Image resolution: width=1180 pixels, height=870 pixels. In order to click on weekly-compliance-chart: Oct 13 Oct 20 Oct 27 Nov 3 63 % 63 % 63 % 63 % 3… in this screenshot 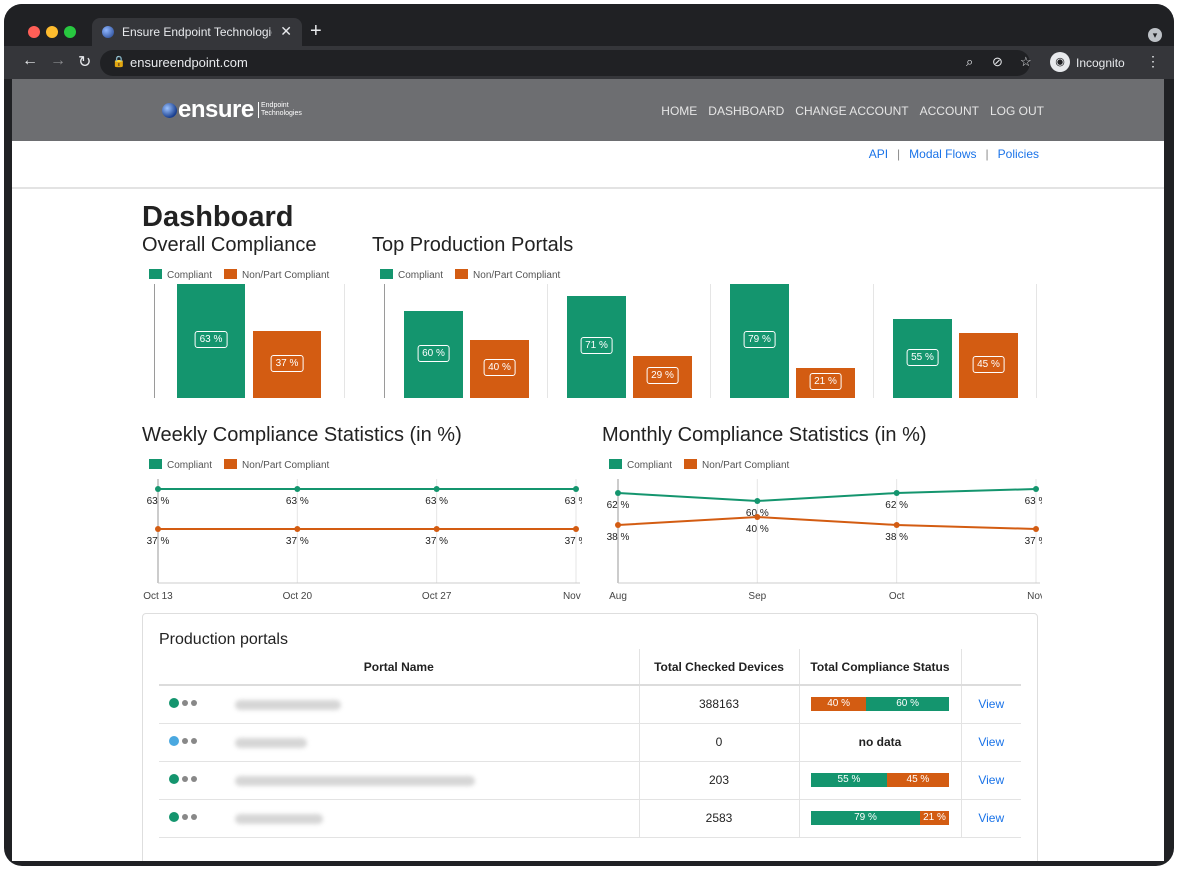, I will do `click(362, 540)`.